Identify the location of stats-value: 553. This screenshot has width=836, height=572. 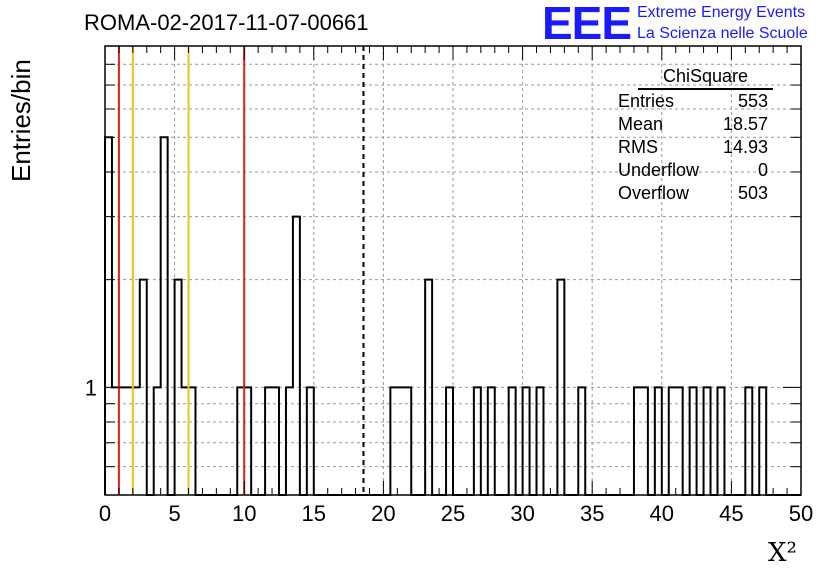
(752, 101).